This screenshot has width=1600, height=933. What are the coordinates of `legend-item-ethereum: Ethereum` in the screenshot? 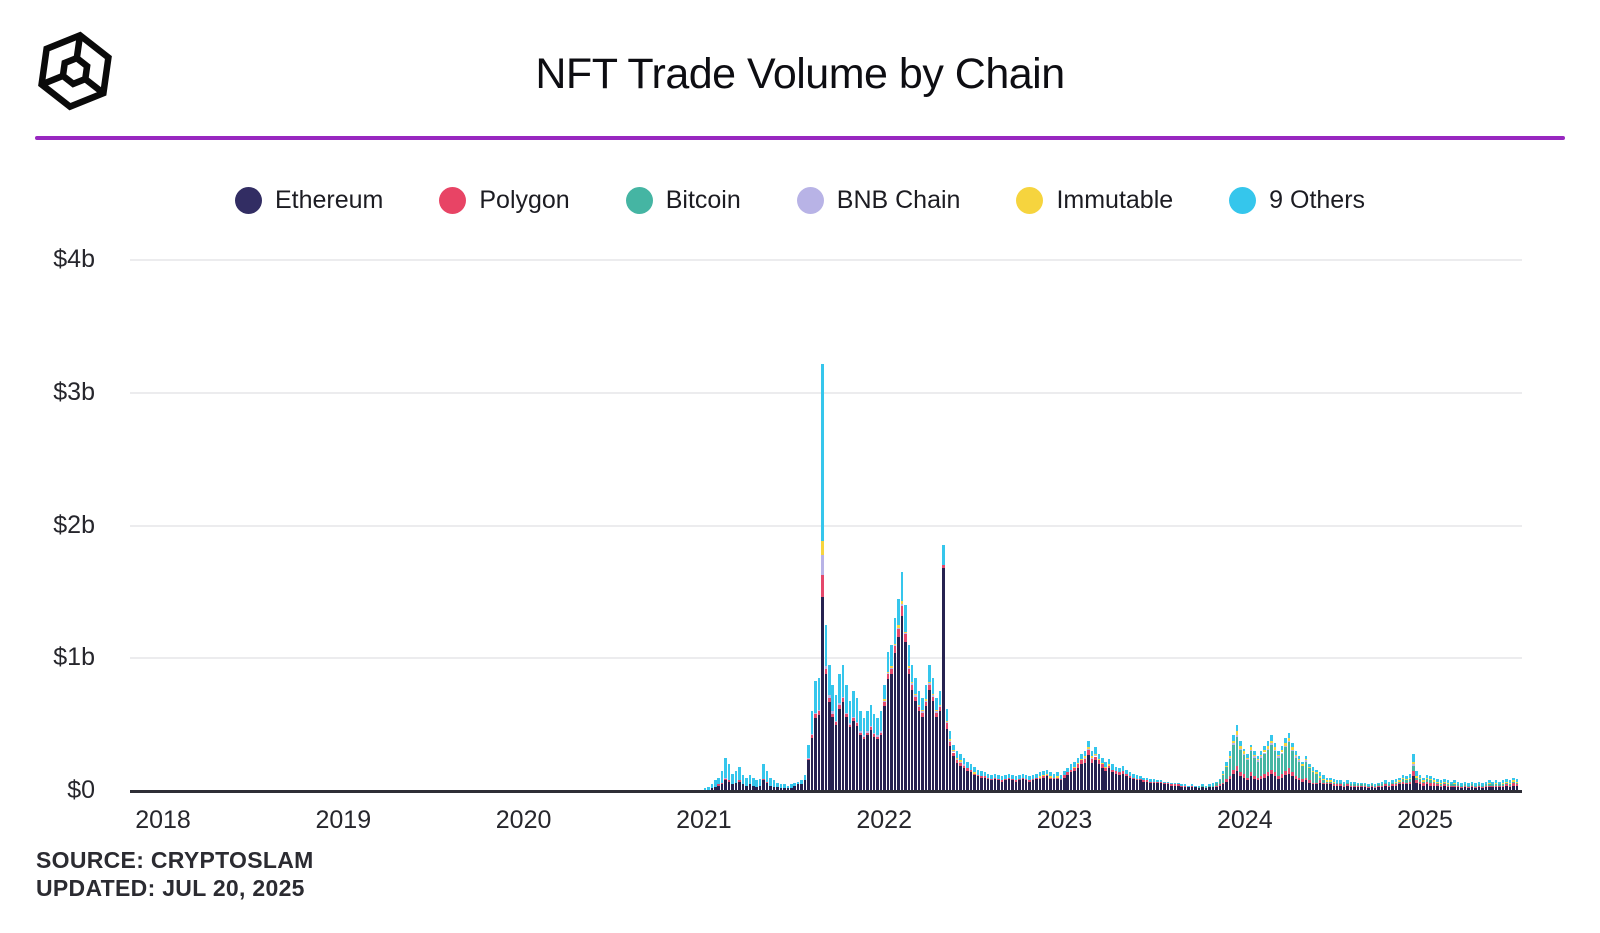 It's located at (308, 200).